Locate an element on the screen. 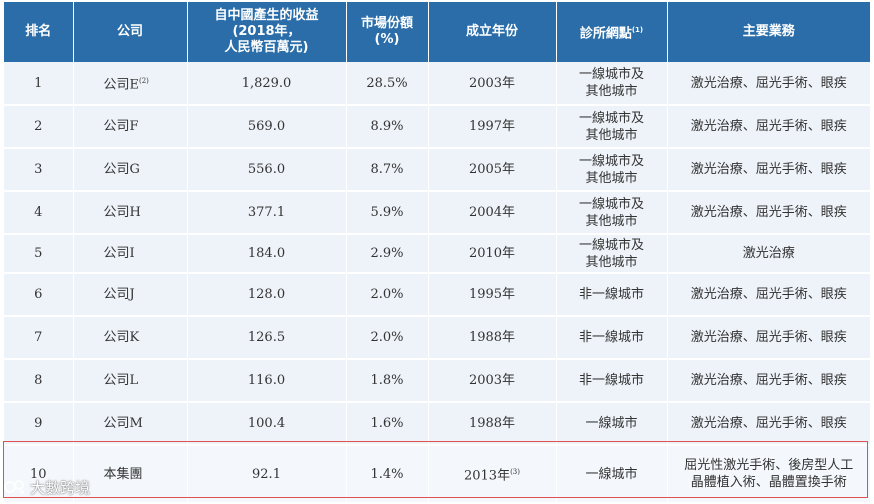 This screenshot has height=504, width=874. market-share-cell: 2.9% is located at coordinates (387, 254).